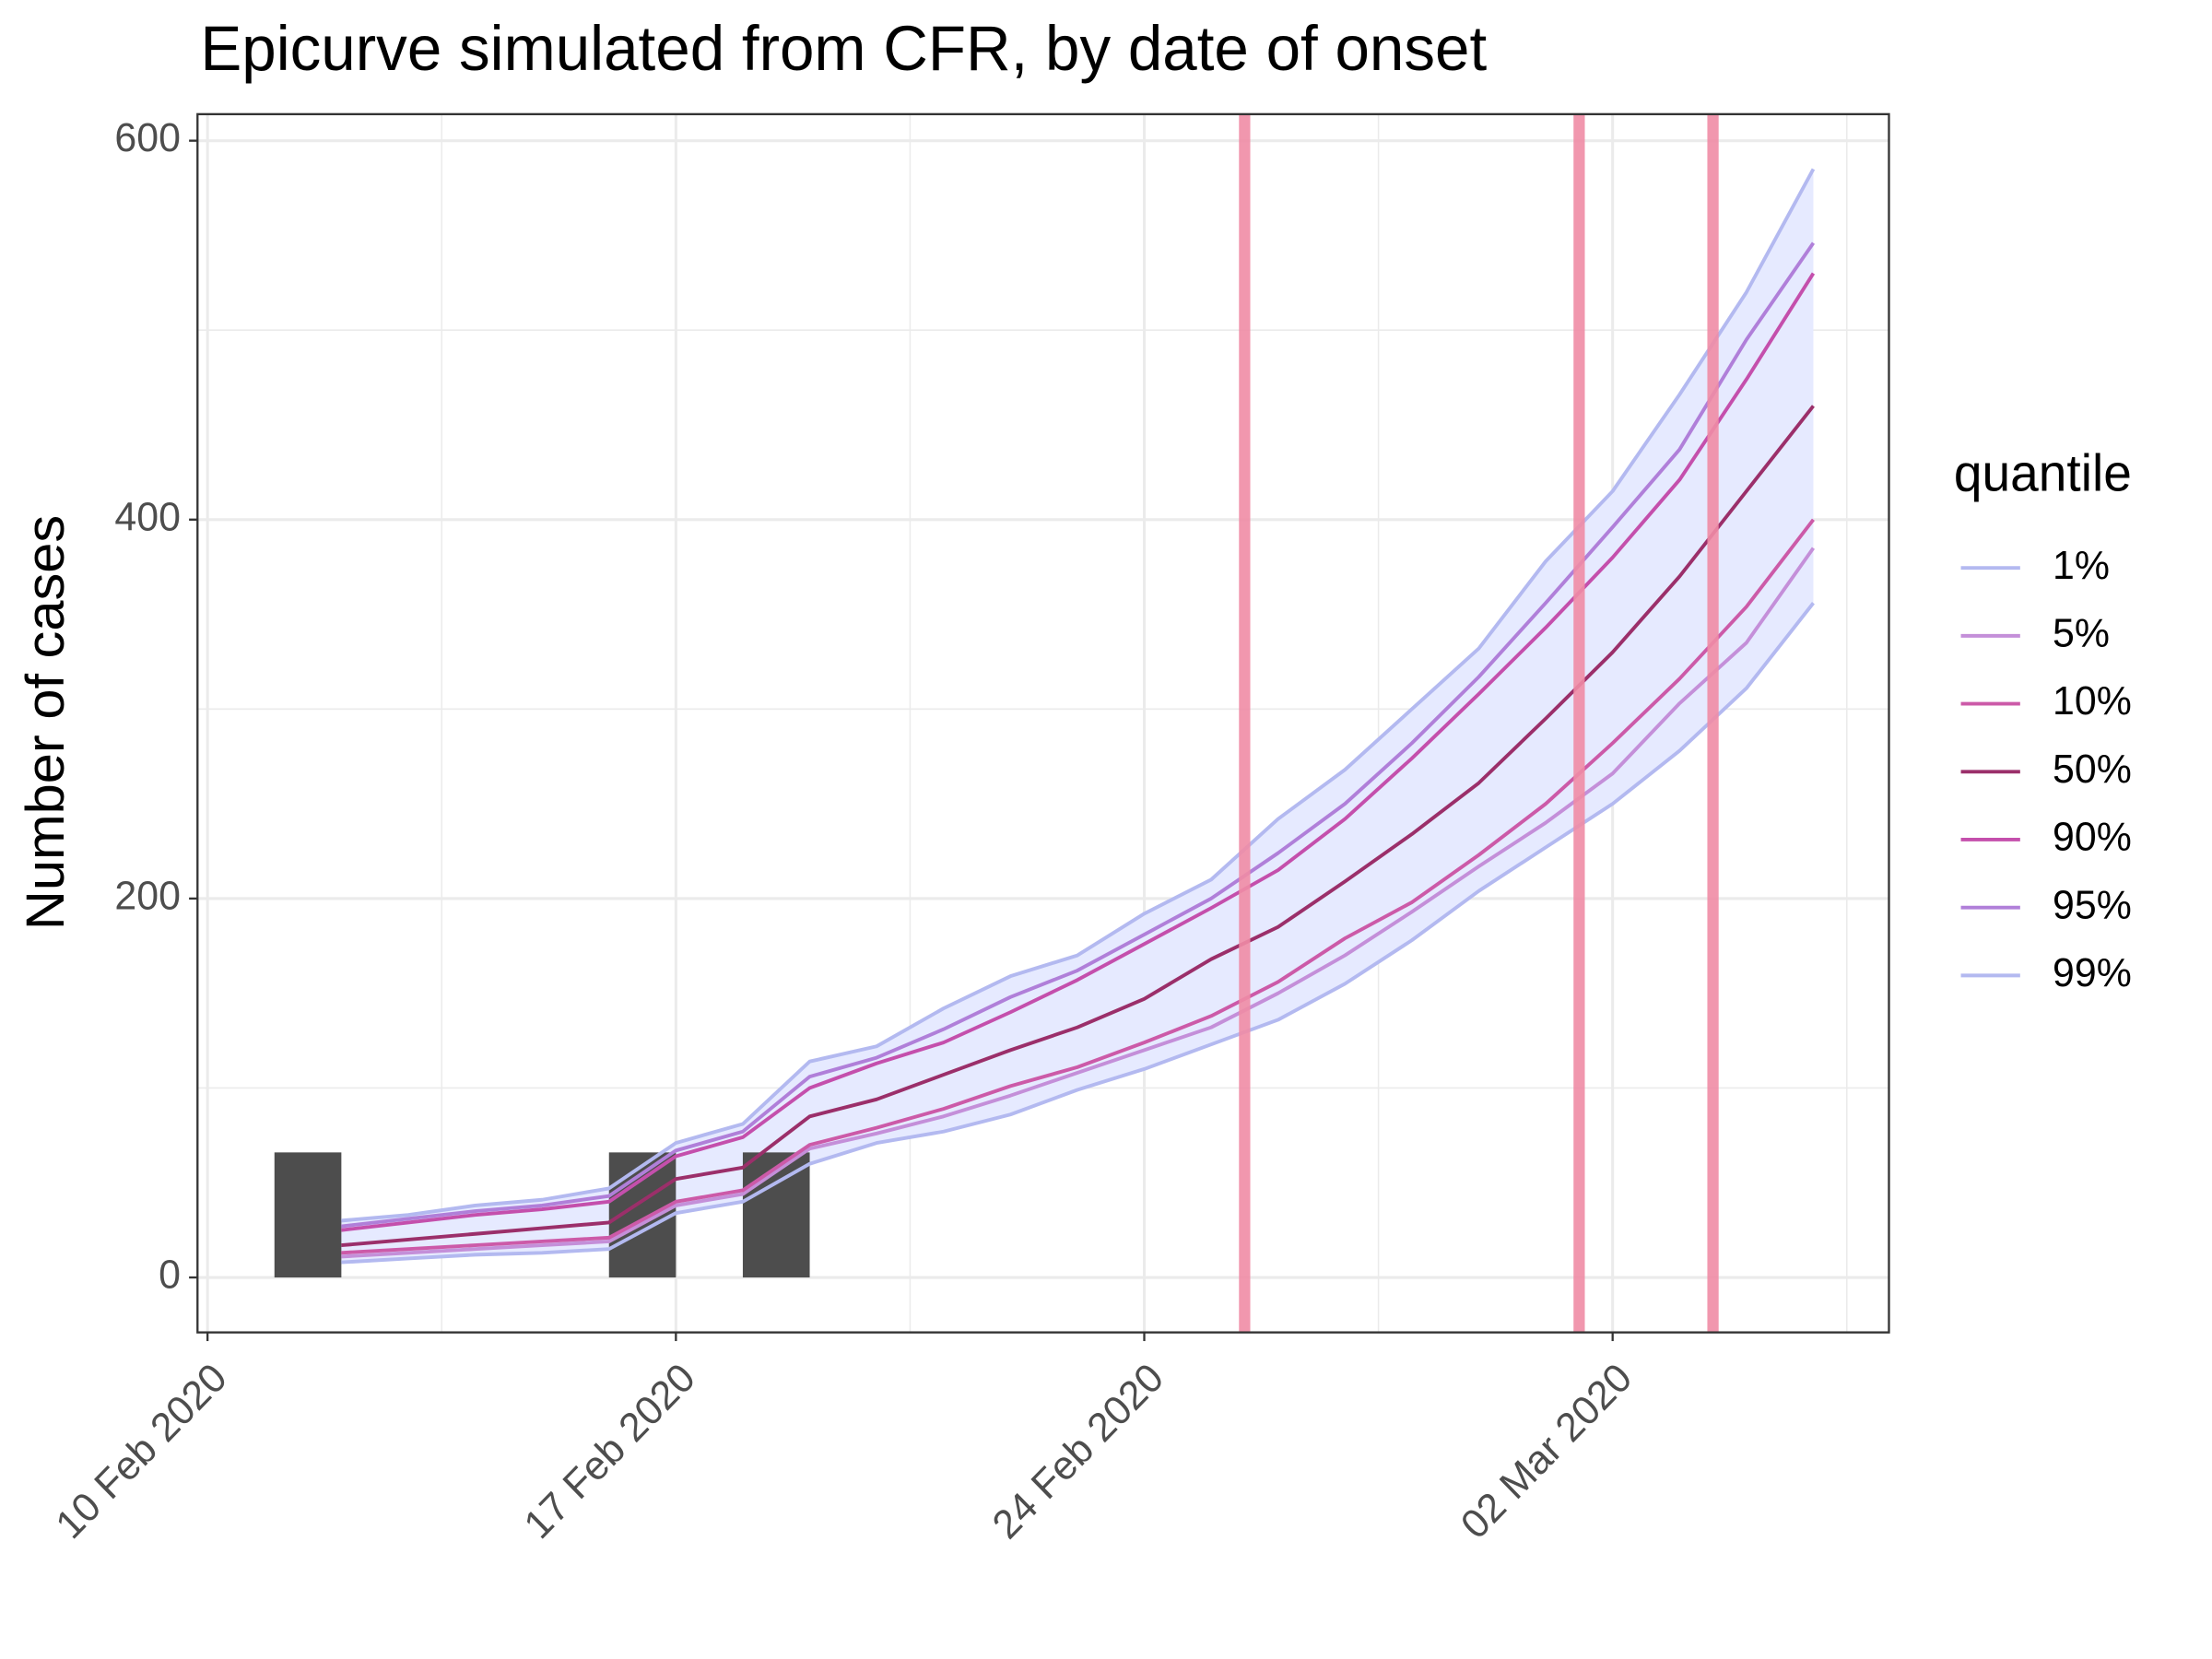 The height and width of the screenshot is (1659, 2212). I want to click on legend-title: quantile, so click(2043, 473).